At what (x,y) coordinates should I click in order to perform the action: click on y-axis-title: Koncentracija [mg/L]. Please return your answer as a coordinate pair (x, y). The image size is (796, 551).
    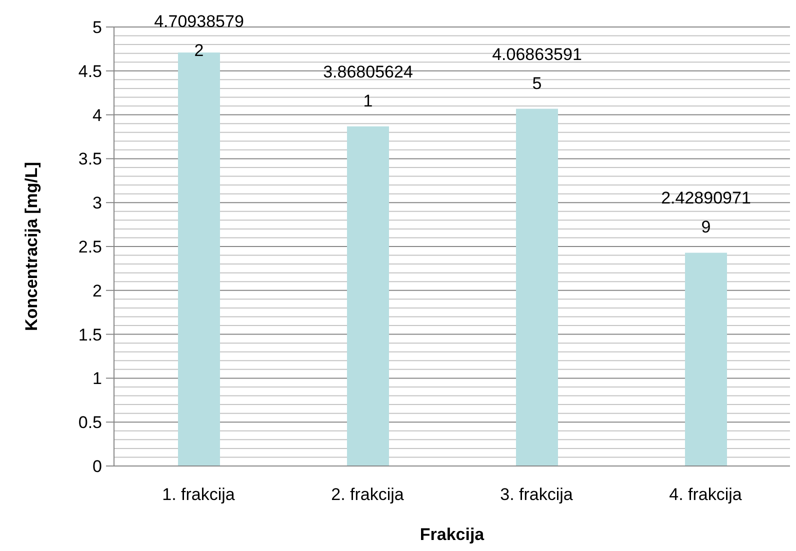
    Looking at the image, I should click on (31, 247).